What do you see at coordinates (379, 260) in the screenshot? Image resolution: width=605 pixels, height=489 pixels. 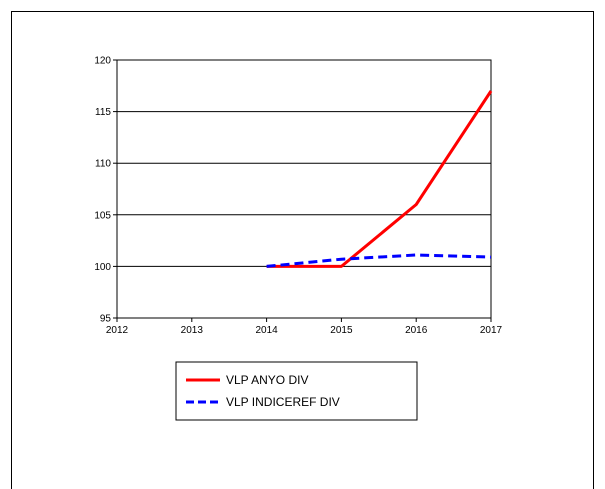 I see `series-line-vlp-indiceref-div` at bounding box center [379, 260].